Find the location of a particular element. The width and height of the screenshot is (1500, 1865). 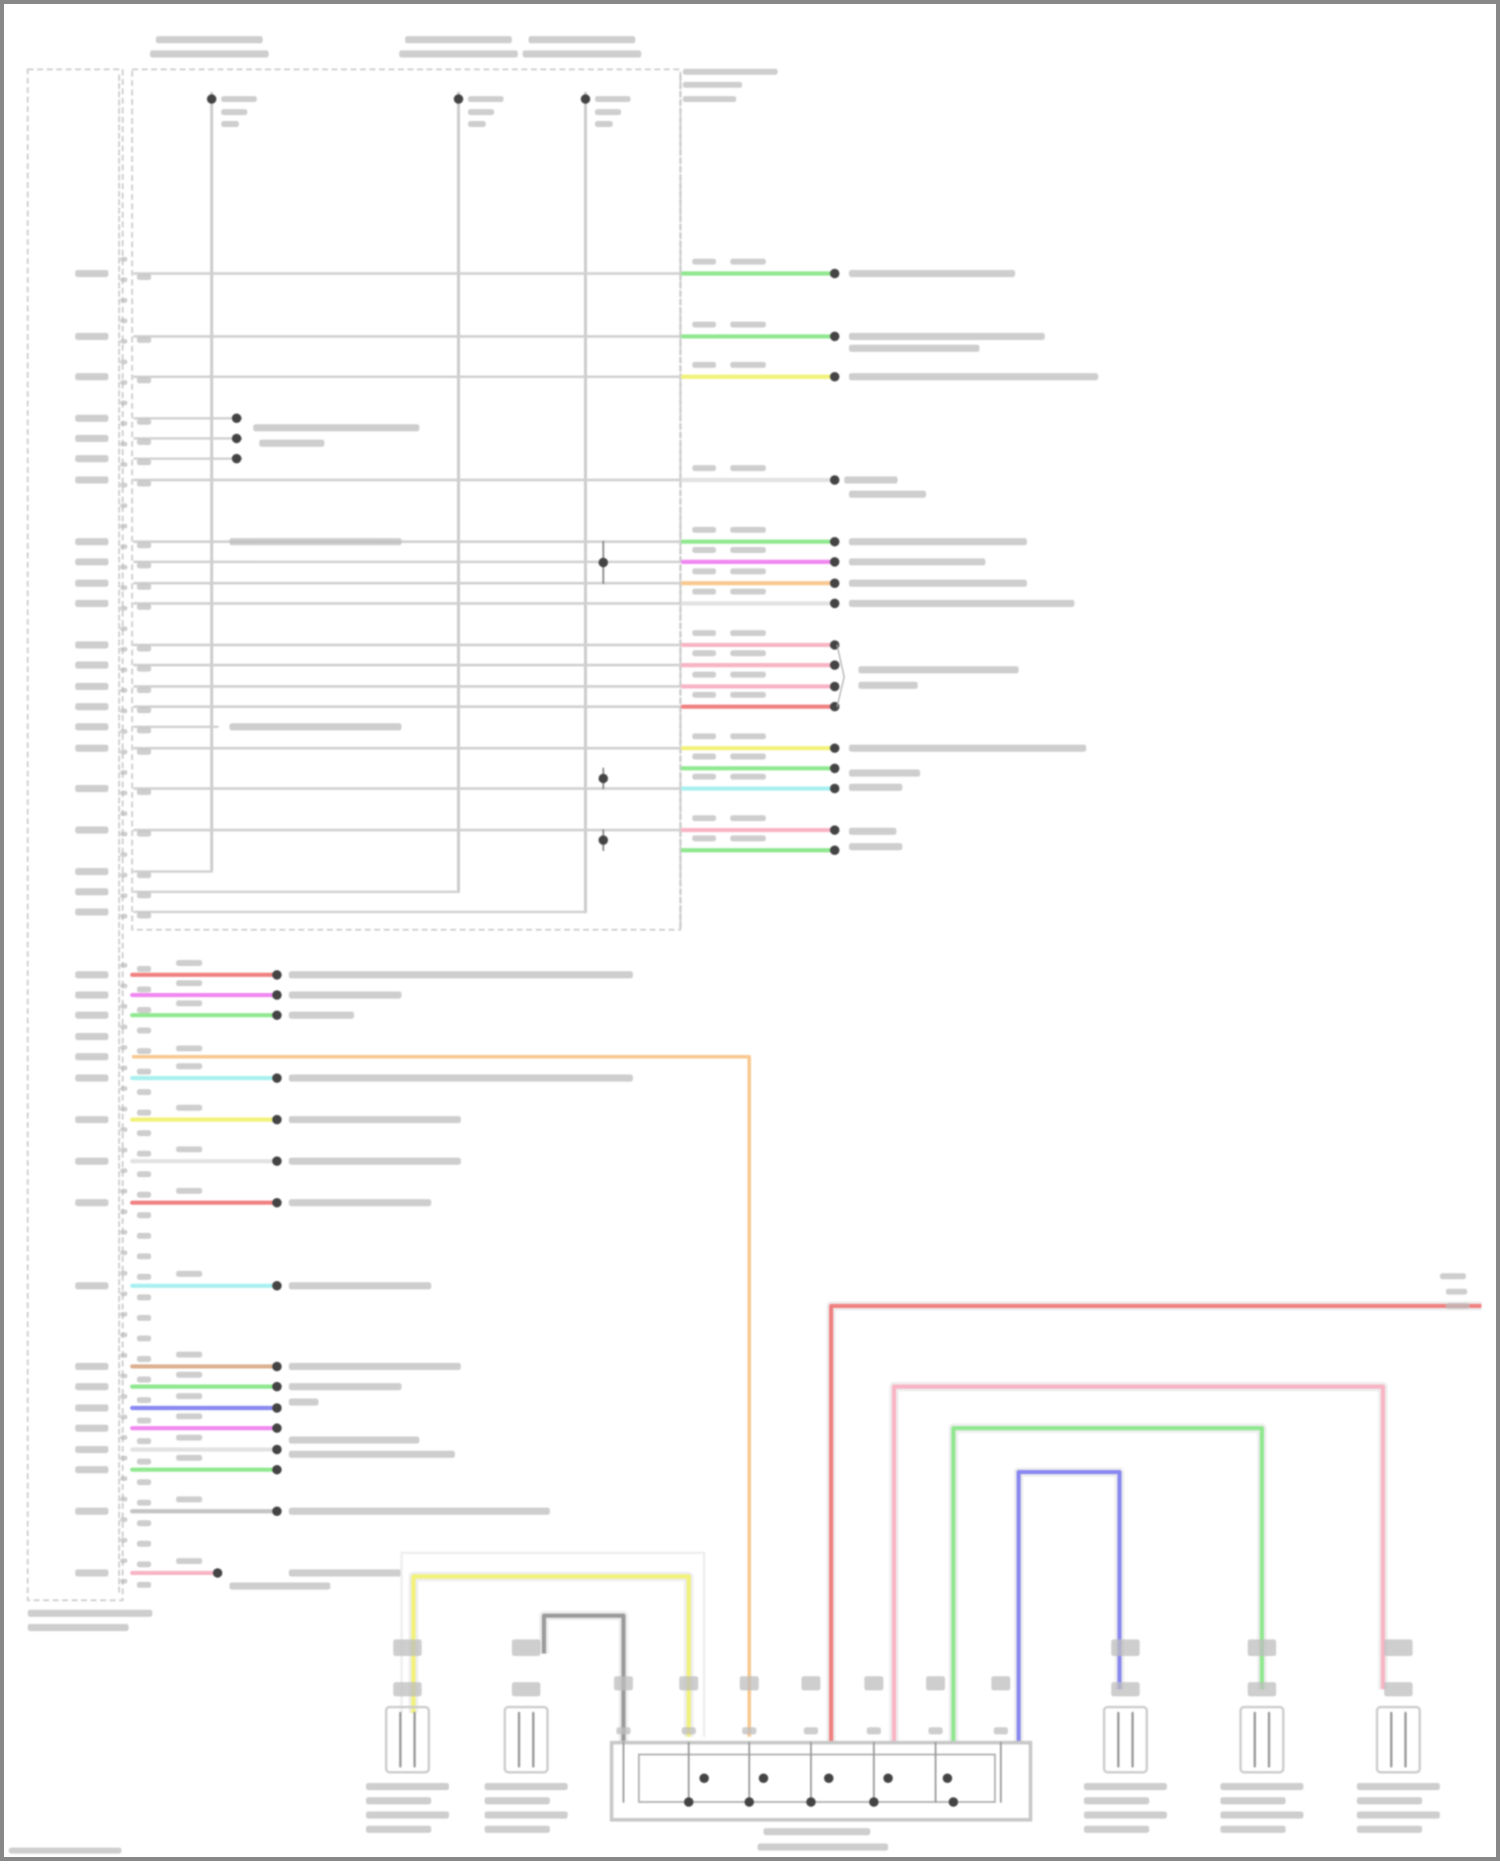

switch-component-label is located at coordinates (1262, 1815).